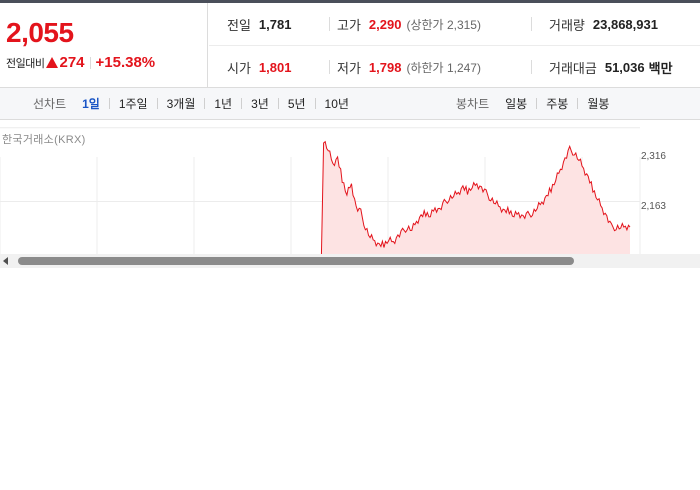 The width and height of the screenshot is (700, 490). Describe the element at coordinates (625, 24) in the screenshot. I see `volume-value: 23,868,931` at that location.